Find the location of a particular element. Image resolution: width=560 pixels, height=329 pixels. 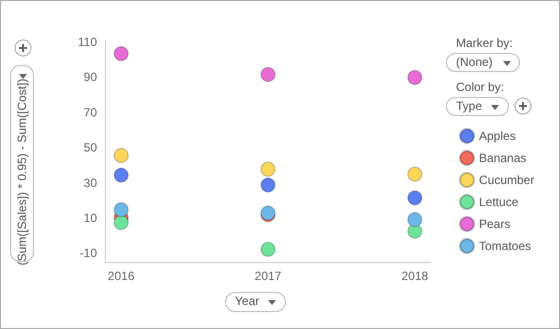

legend-label: Cucumber is located at coordinates (506, 180).